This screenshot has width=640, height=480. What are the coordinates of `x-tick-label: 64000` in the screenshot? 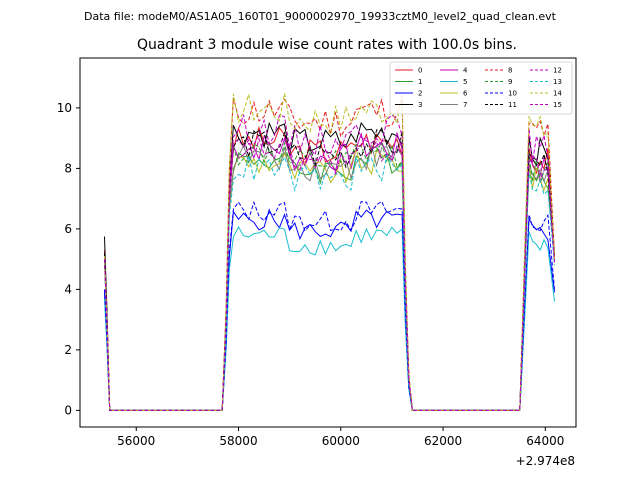 It's located at (545, 441).